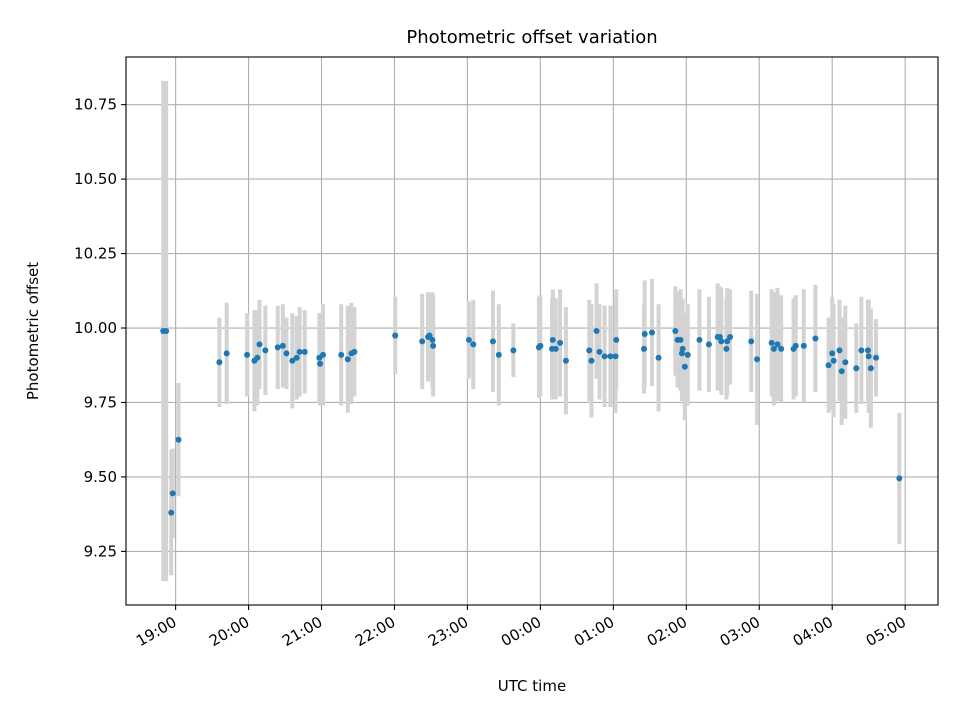 This screenshot has height=720, width=960. Describe the element at coordinates (100, 477) in the screenshot. I see `y-tick-label: 9.50` at that location.